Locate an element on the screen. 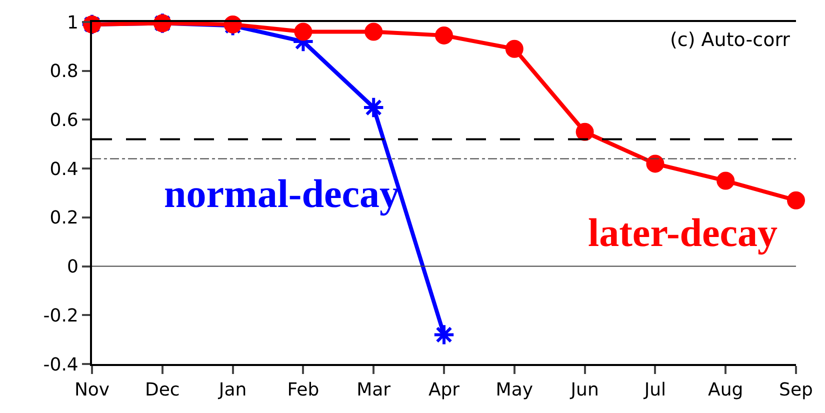 The width and height of the screenshot is (825, 413). x-tick-label: Jul is located at coordinates (654, 390).